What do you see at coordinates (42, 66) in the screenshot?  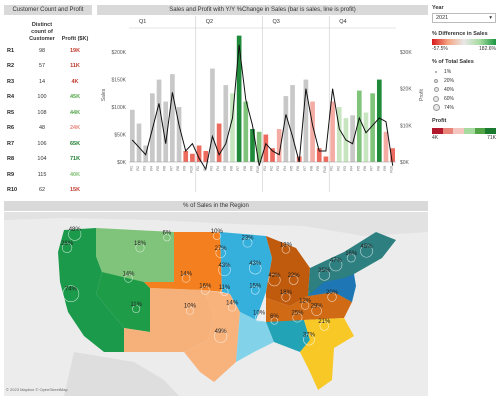 I see `row-customer-count: 57` at bounding box center [42, 66].